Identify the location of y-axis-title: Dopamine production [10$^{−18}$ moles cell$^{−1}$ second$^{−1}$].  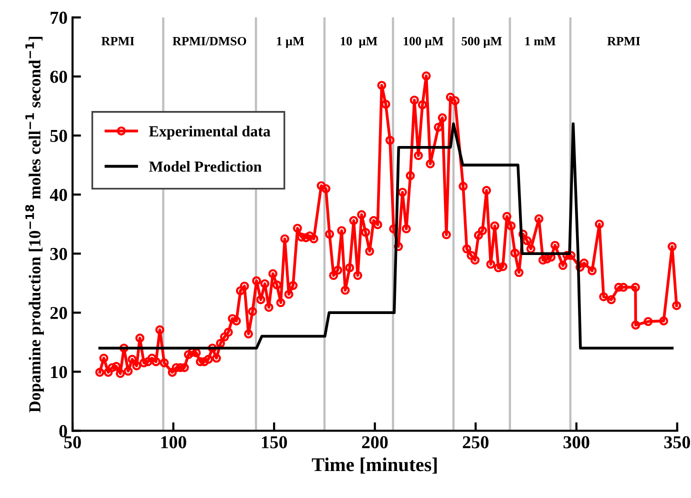
(34, 224).